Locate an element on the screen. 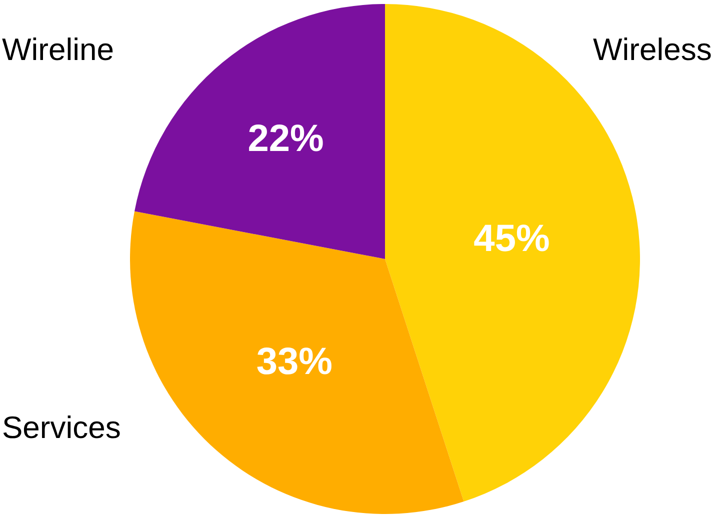  data-label: 33% is located at coordinates (294, 361).